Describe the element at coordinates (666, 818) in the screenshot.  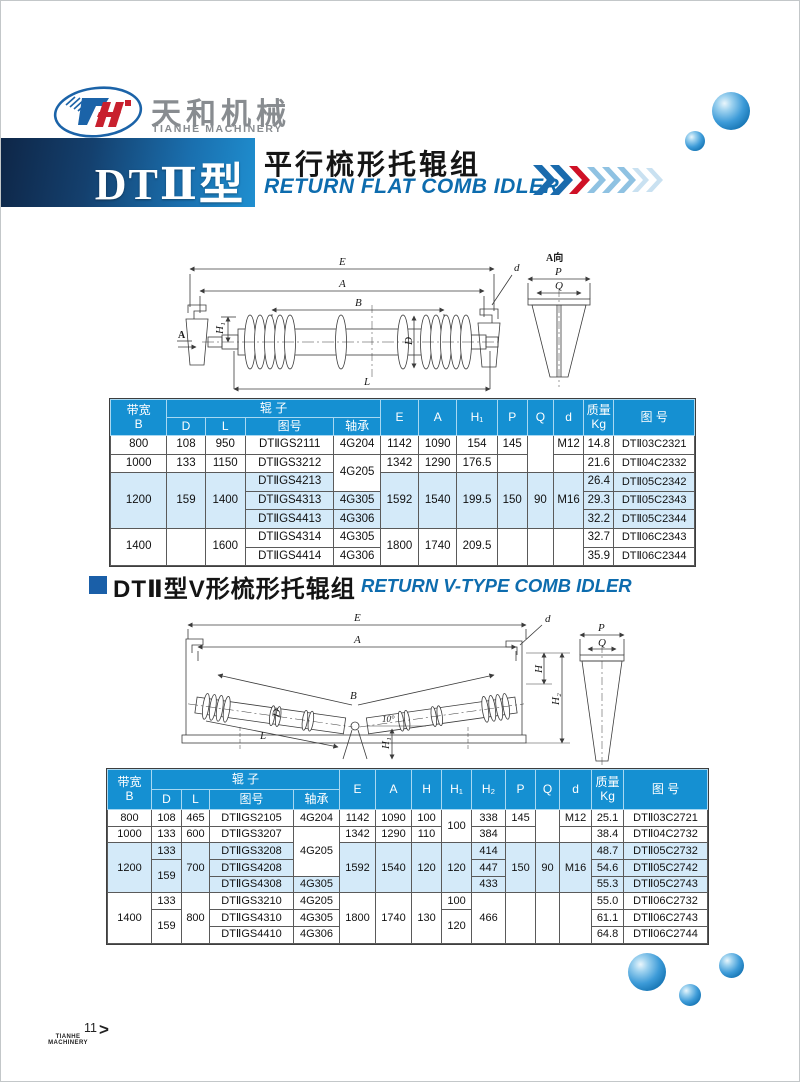
I see `cell: DTⅡ03C2721` at that location.